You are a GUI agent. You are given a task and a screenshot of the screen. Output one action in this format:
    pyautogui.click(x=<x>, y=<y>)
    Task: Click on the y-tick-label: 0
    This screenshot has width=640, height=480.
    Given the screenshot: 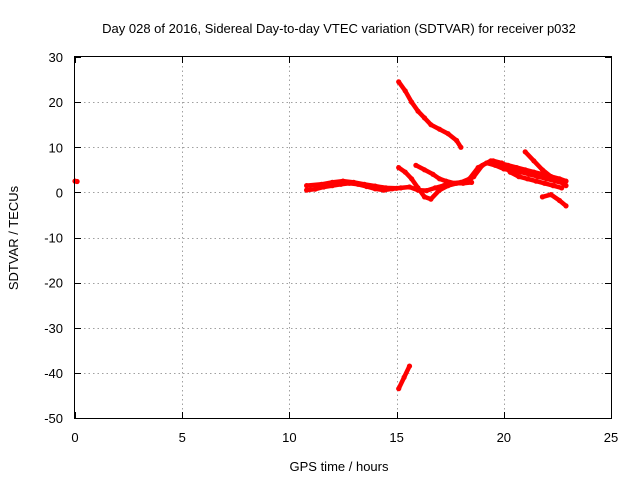 What is the action you would take?
    pyautogui.click(x=59, y=192)
    